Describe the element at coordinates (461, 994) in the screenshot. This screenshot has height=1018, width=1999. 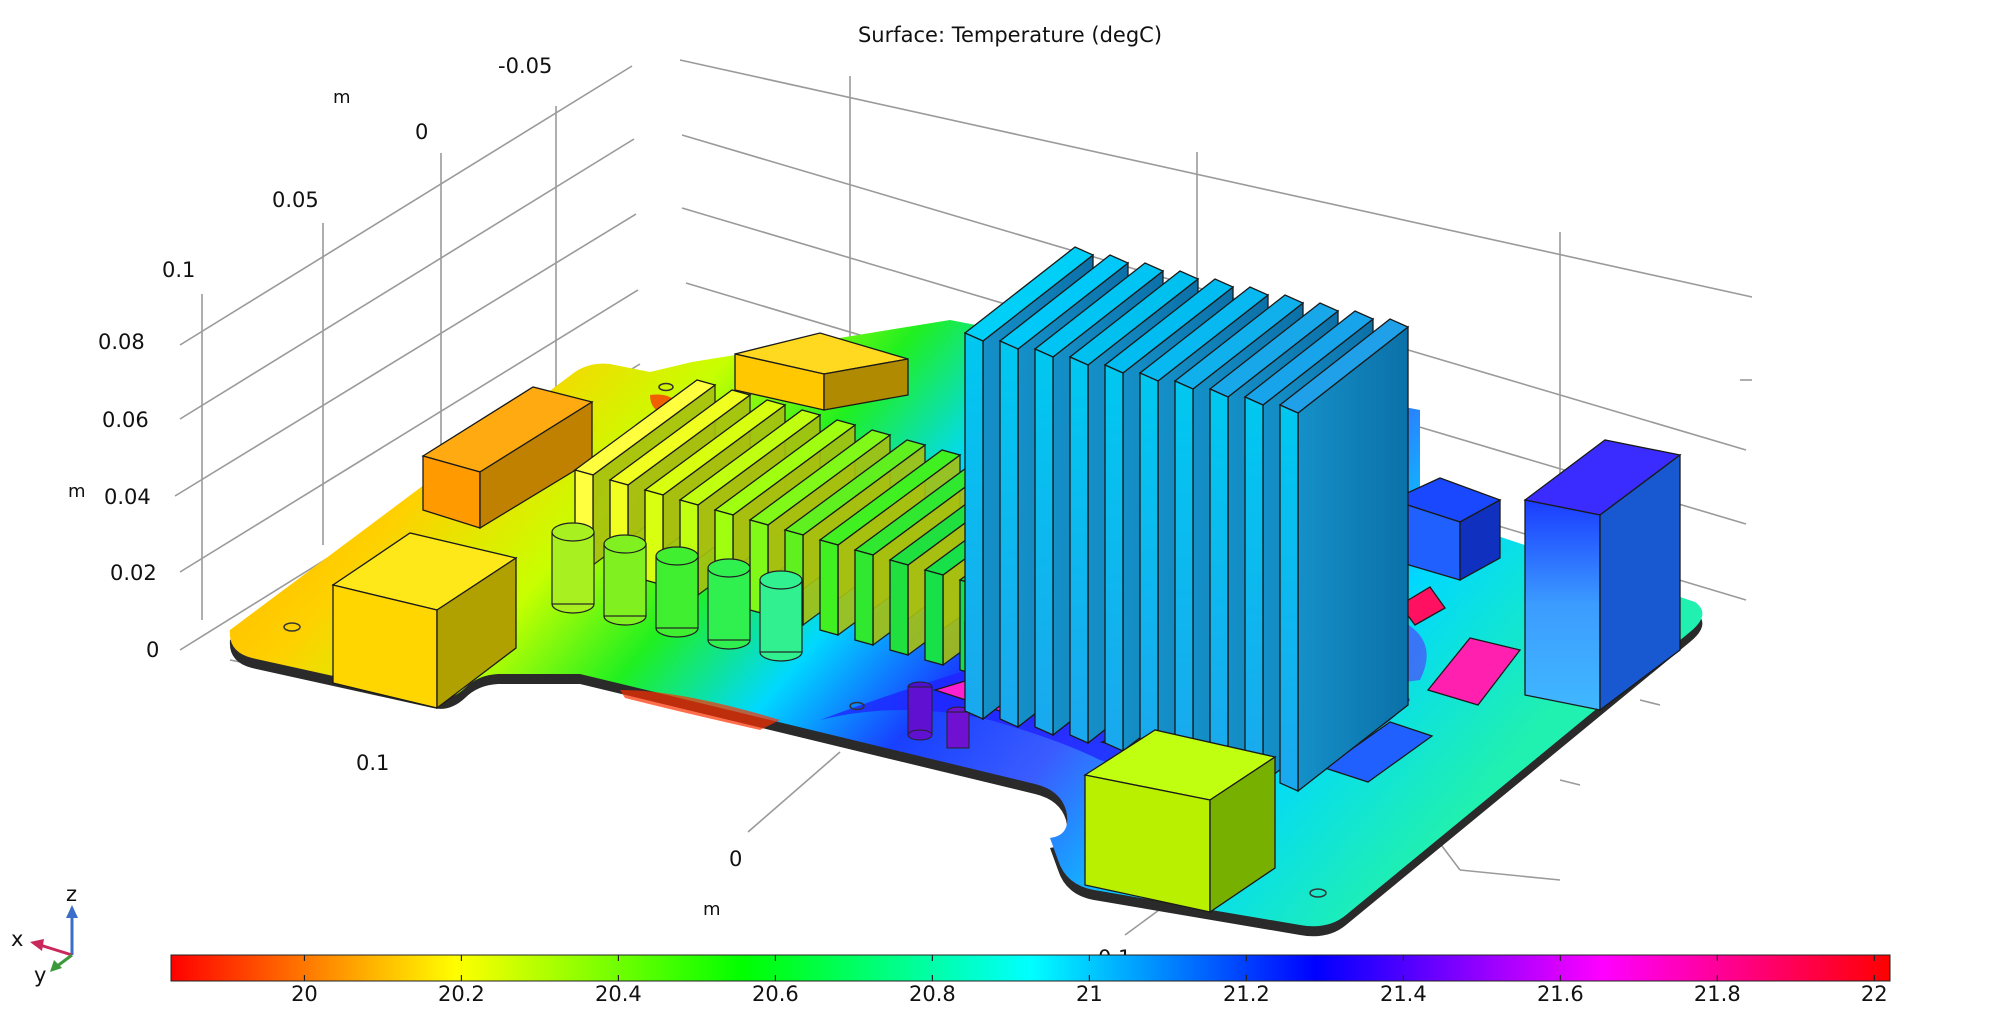
I see `colorbar-tick-label: 20.2` at that location.